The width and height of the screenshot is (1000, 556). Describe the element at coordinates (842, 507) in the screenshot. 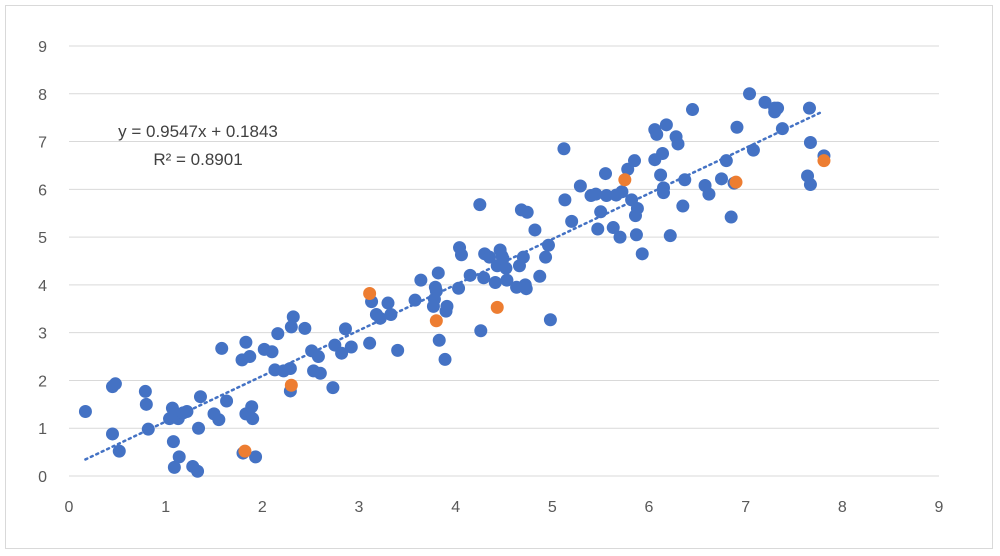

I see `x-tick-label-8: 8` at that location.